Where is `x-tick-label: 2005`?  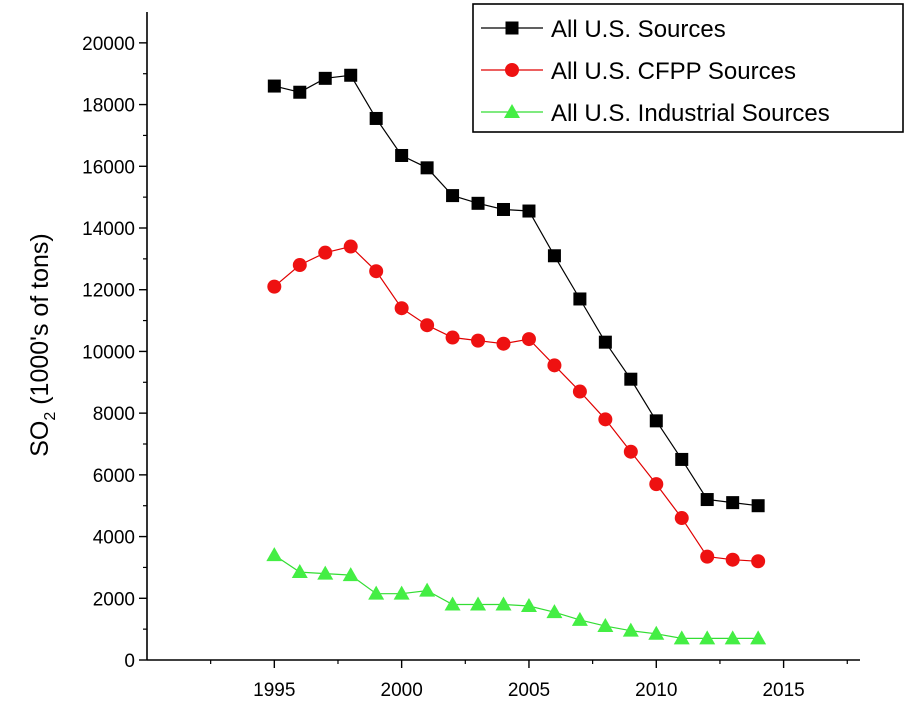 x-tick-label: 2005 is located at coordinates (529, 690).